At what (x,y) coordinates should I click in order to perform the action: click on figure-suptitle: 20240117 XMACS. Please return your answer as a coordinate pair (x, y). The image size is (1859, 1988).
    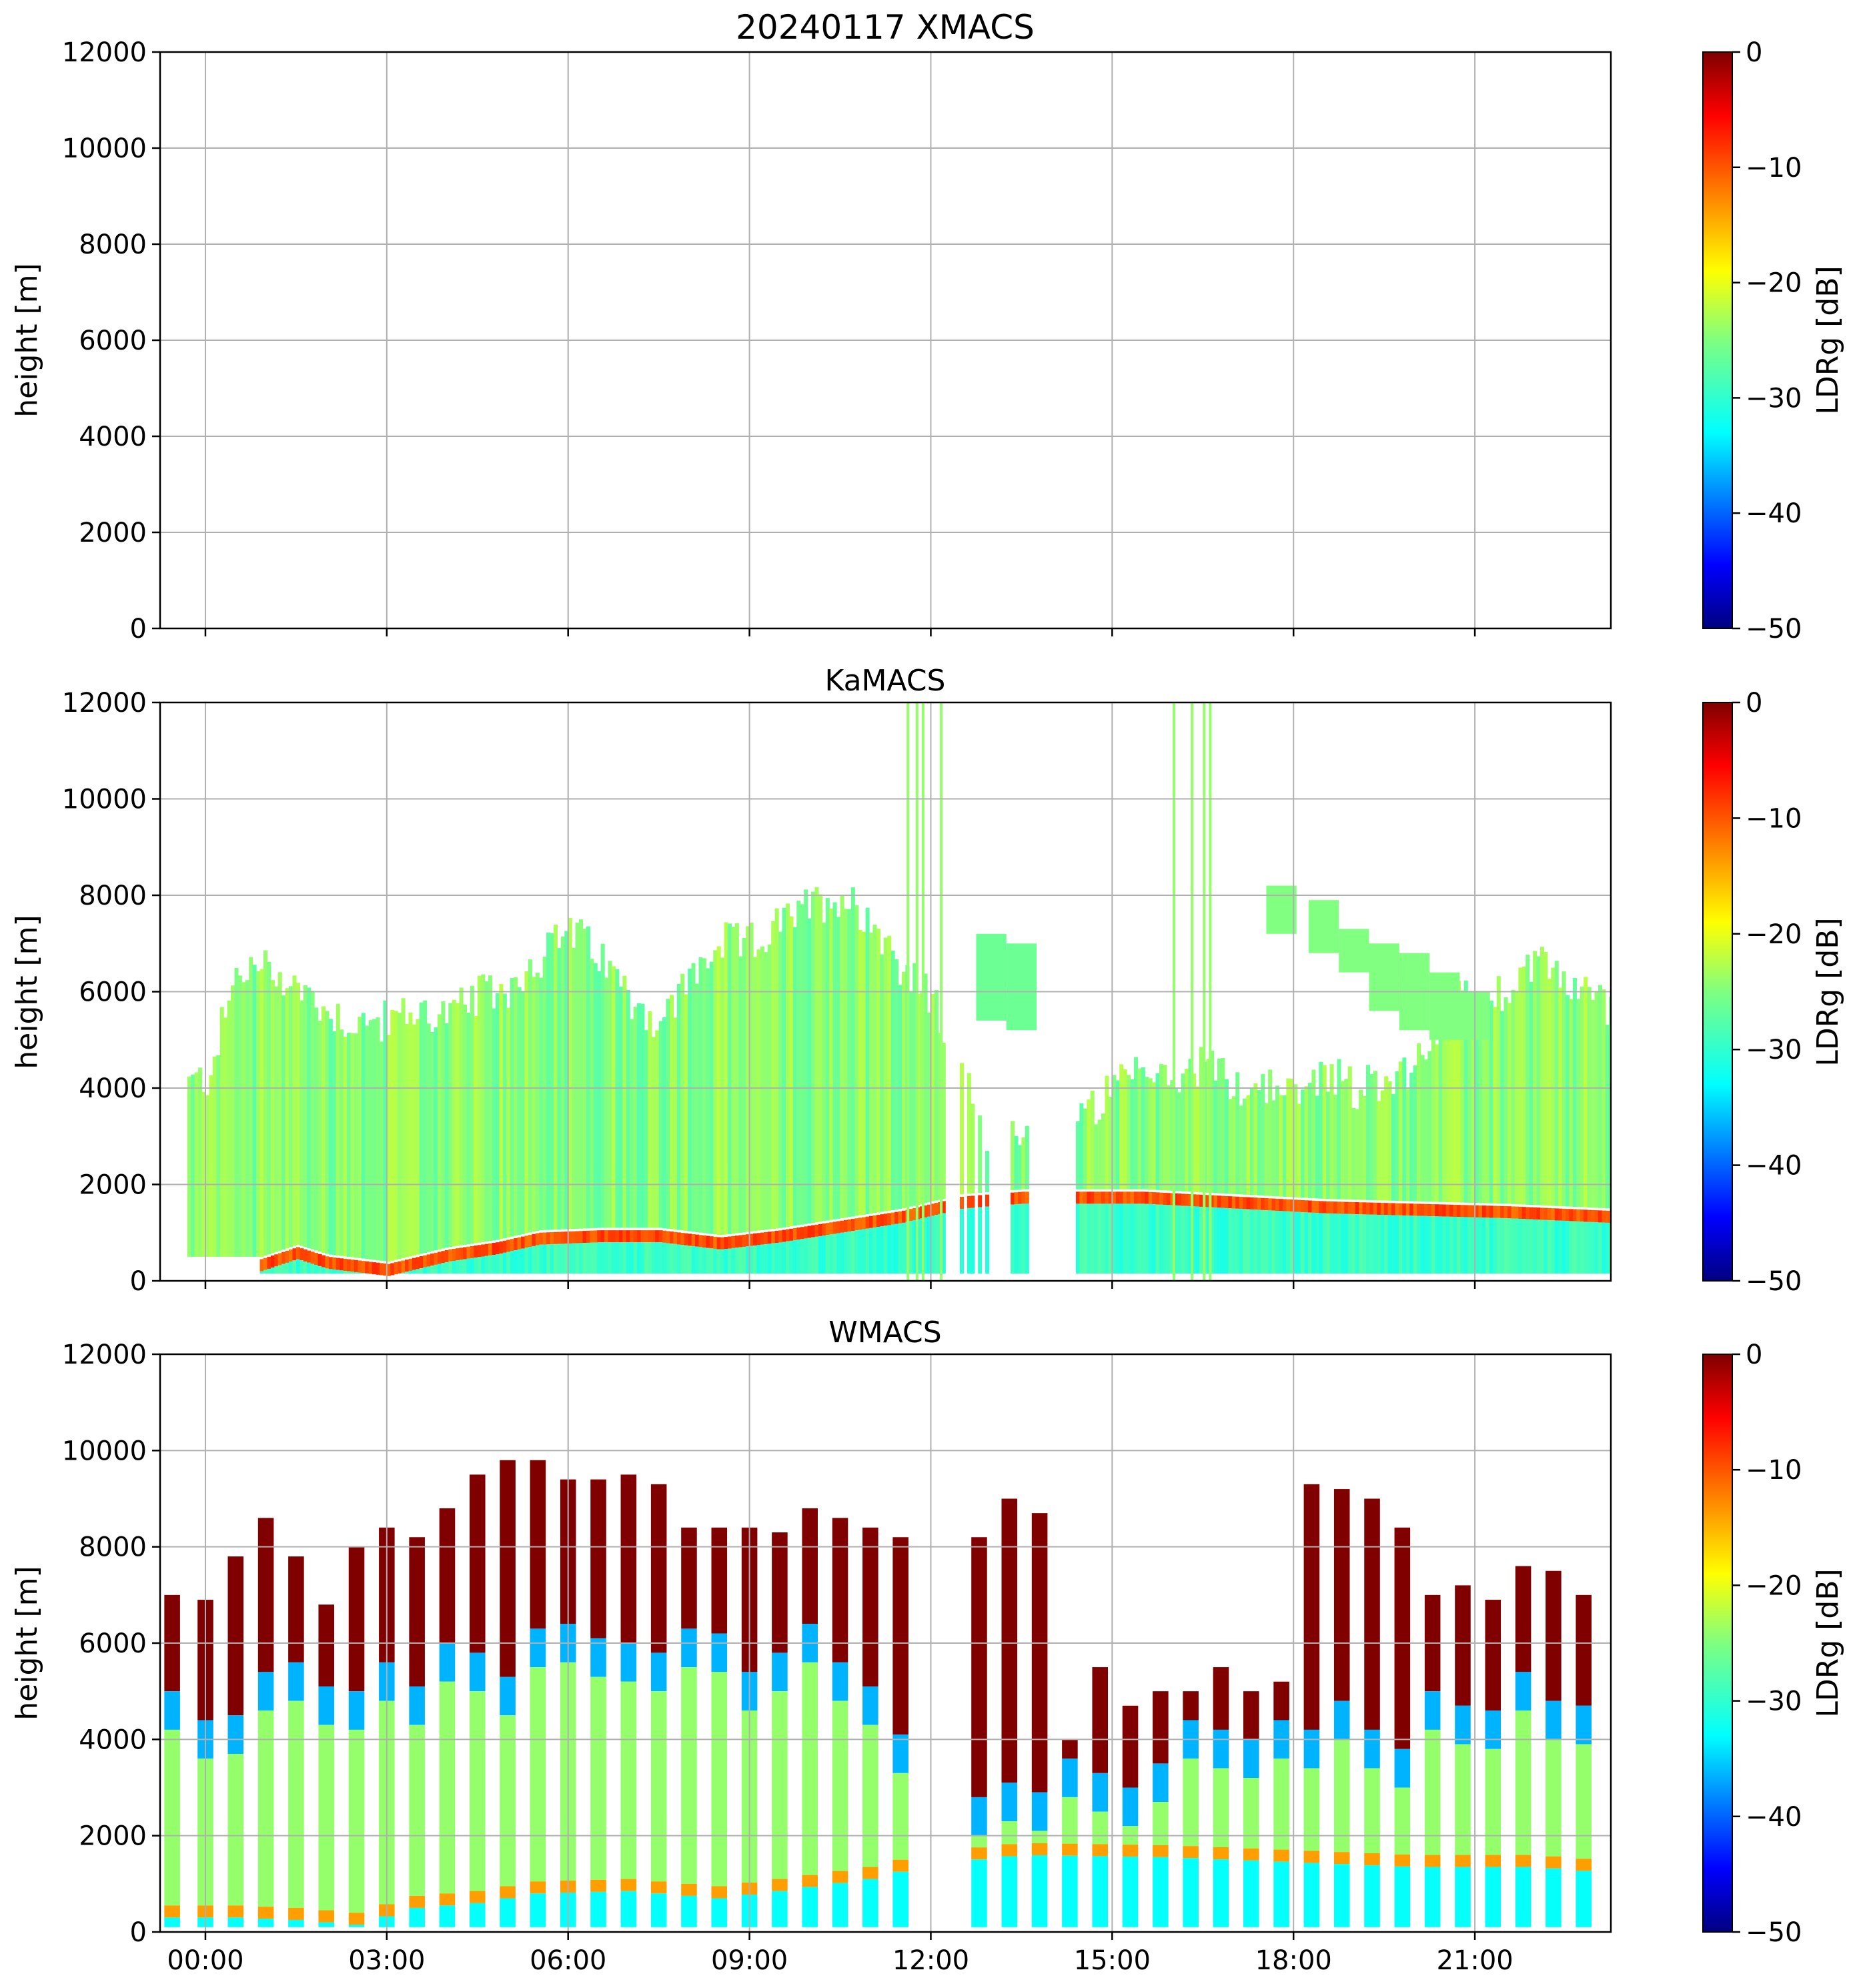
    Looking at the image, I should click on (885, 27).